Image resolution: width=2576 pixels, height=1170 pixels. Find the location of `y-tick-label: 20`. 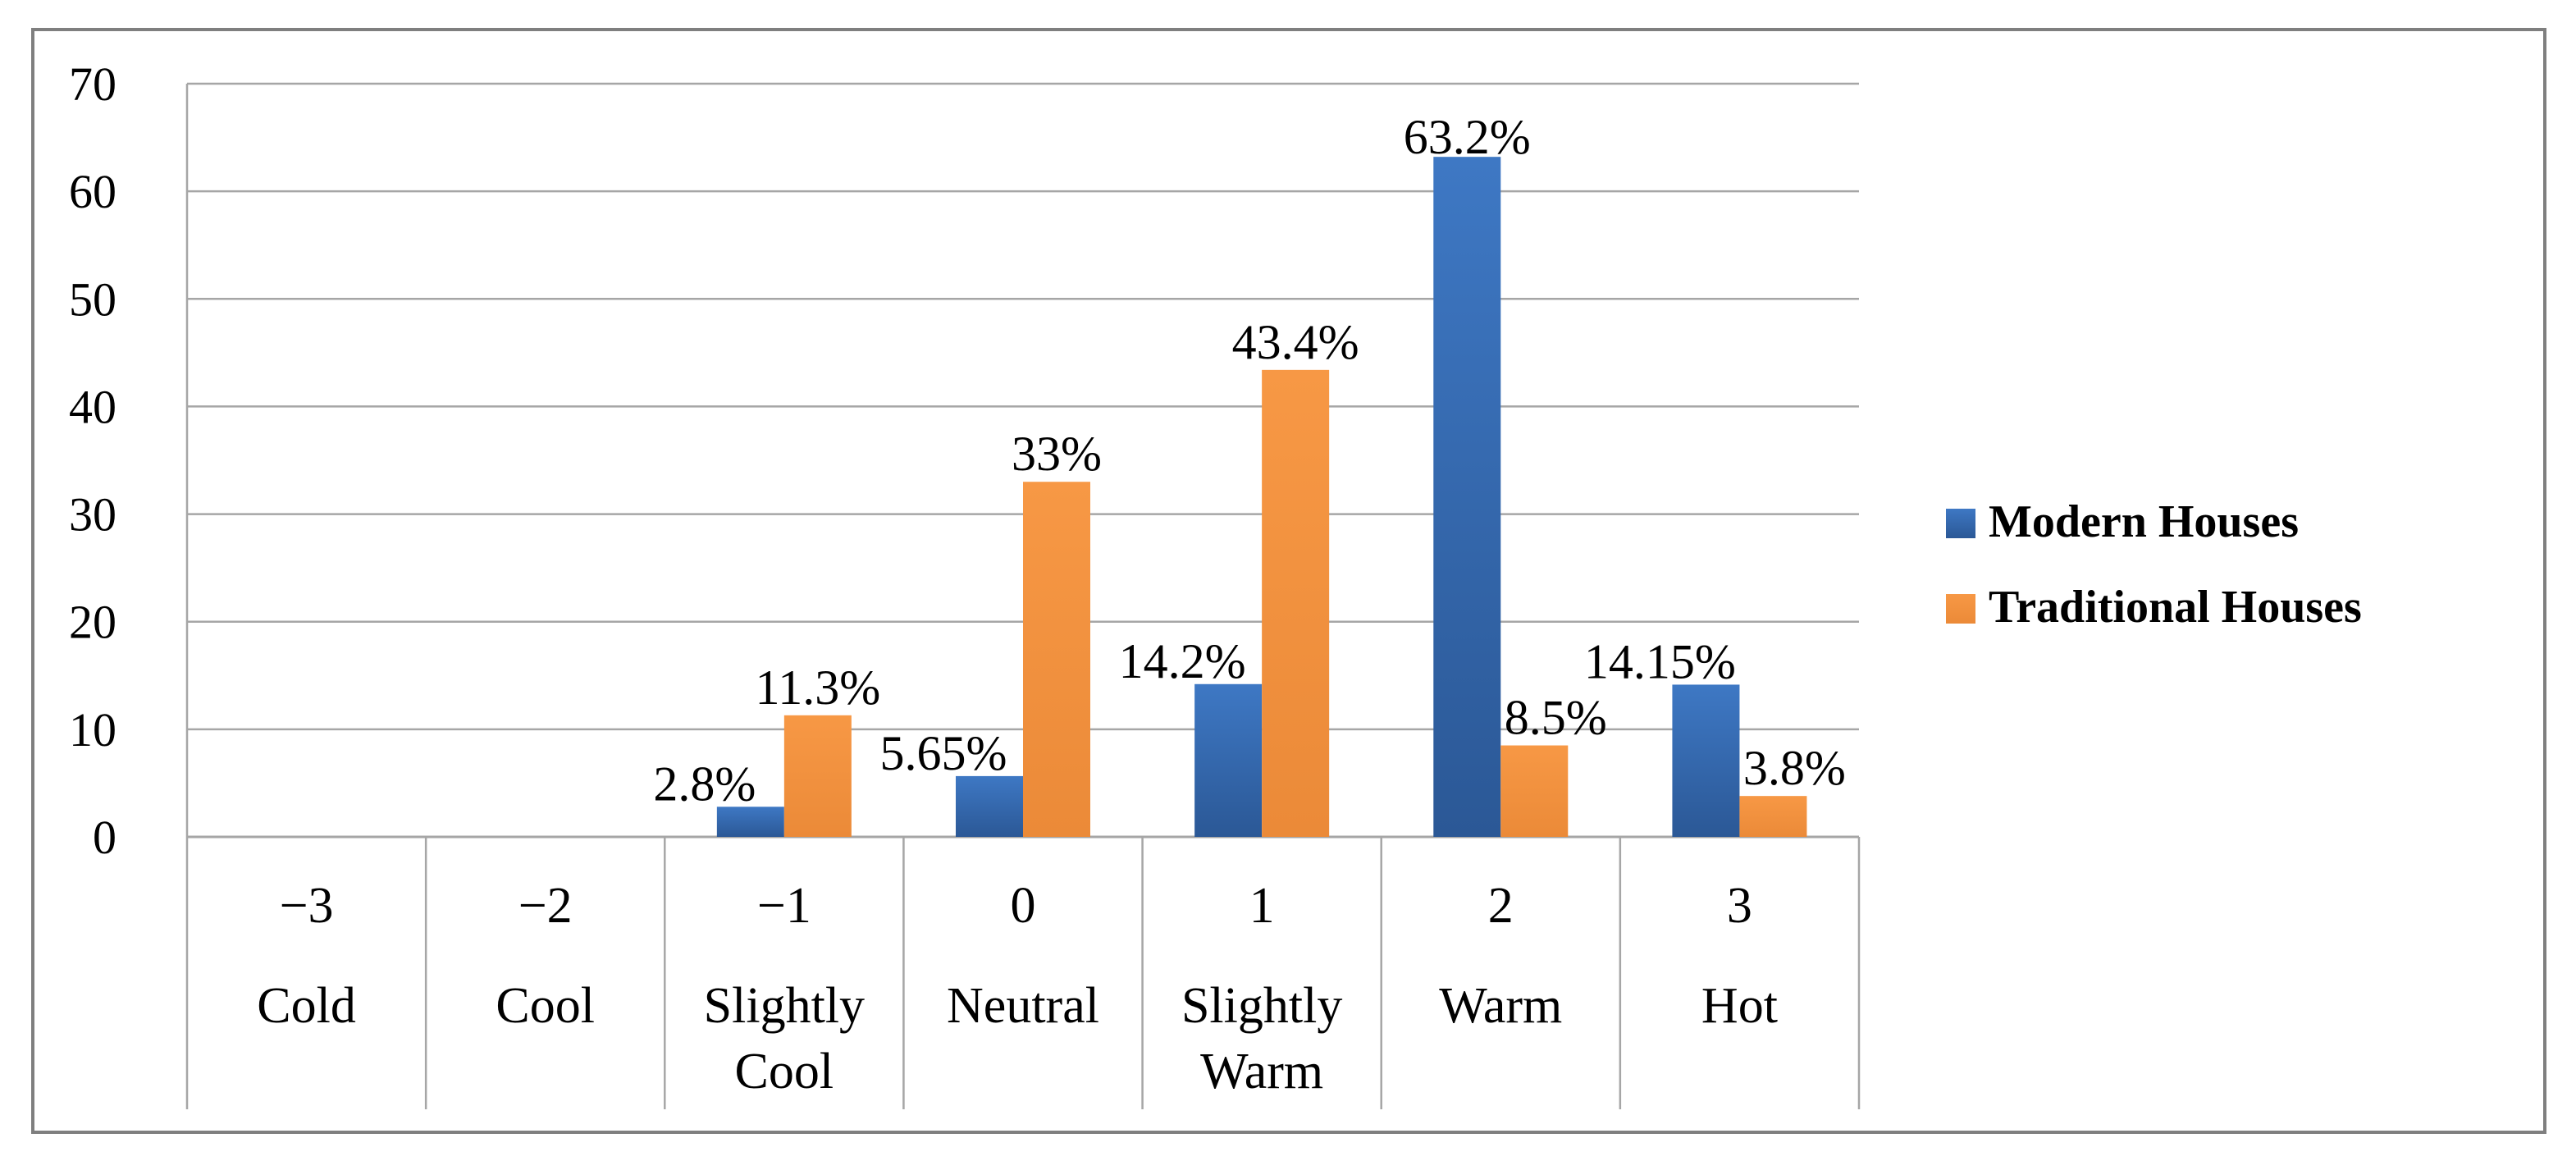

y-tick-label: 20 is located at coordinates (92, 623).